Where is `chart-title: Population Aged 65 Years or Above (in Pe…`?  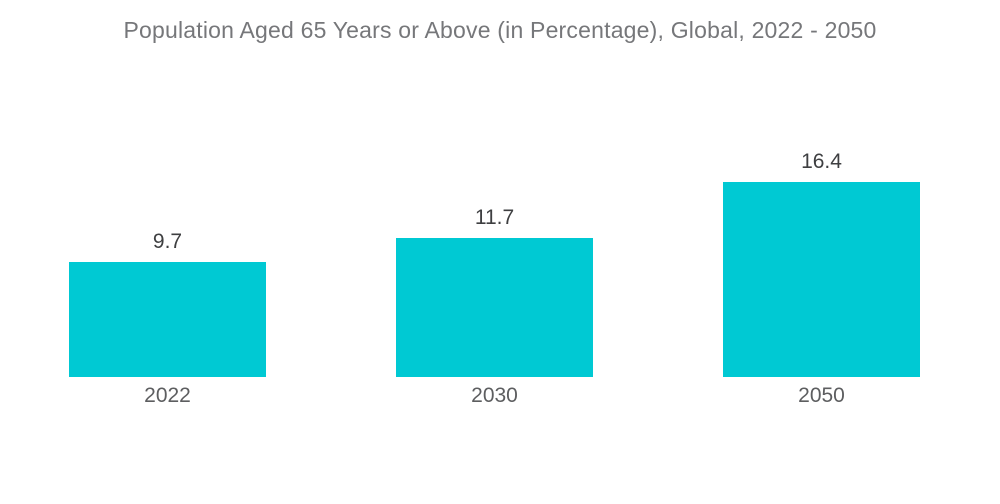
chart-title: Population Aged 65 Years or Above (in Pe… is located at coordinates (500, 30).